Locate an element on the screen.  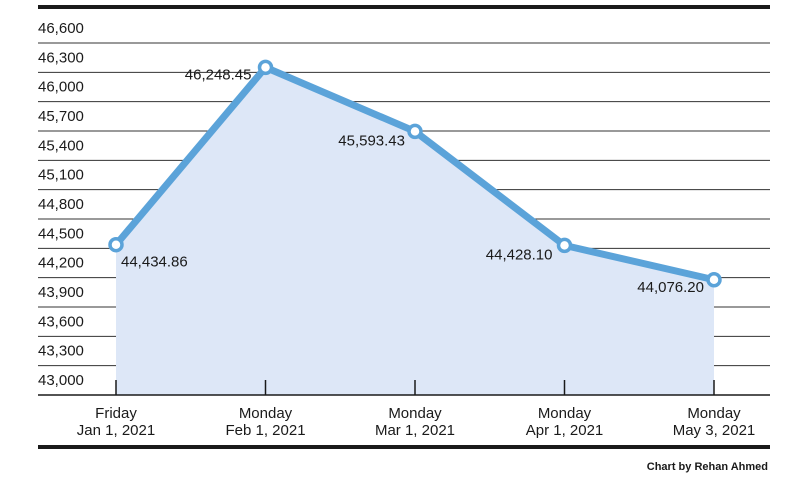
y-tick-label: 43,000 is located at coordinates (61, 380).